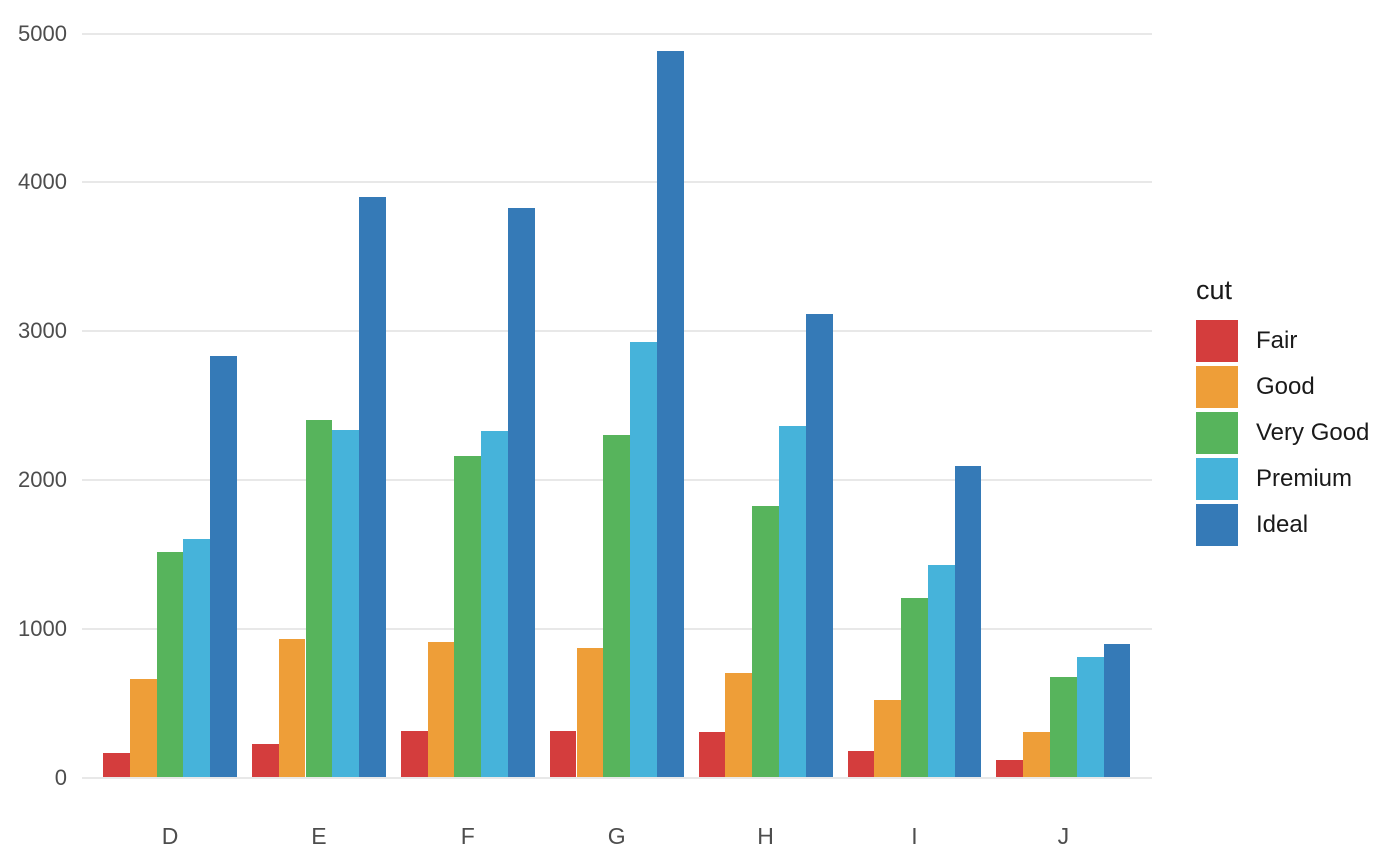 Image resolution: width=1400 pixels, height=866 pixels. Describe the element at coordinates (319, 599) in the screenshot. I see `bar-E-very-good` at that location.